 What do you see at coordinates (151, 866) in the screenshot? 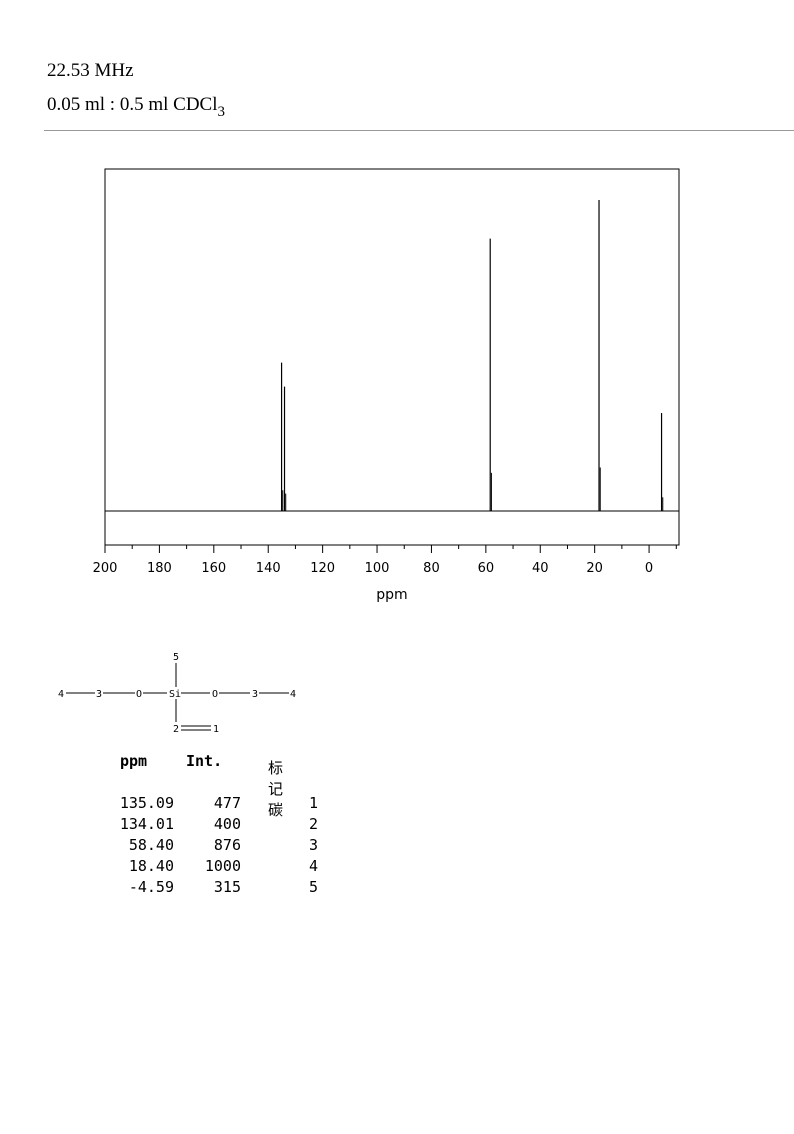
I see `cell-ppm: 18.40` at bounding box center [151, 866].